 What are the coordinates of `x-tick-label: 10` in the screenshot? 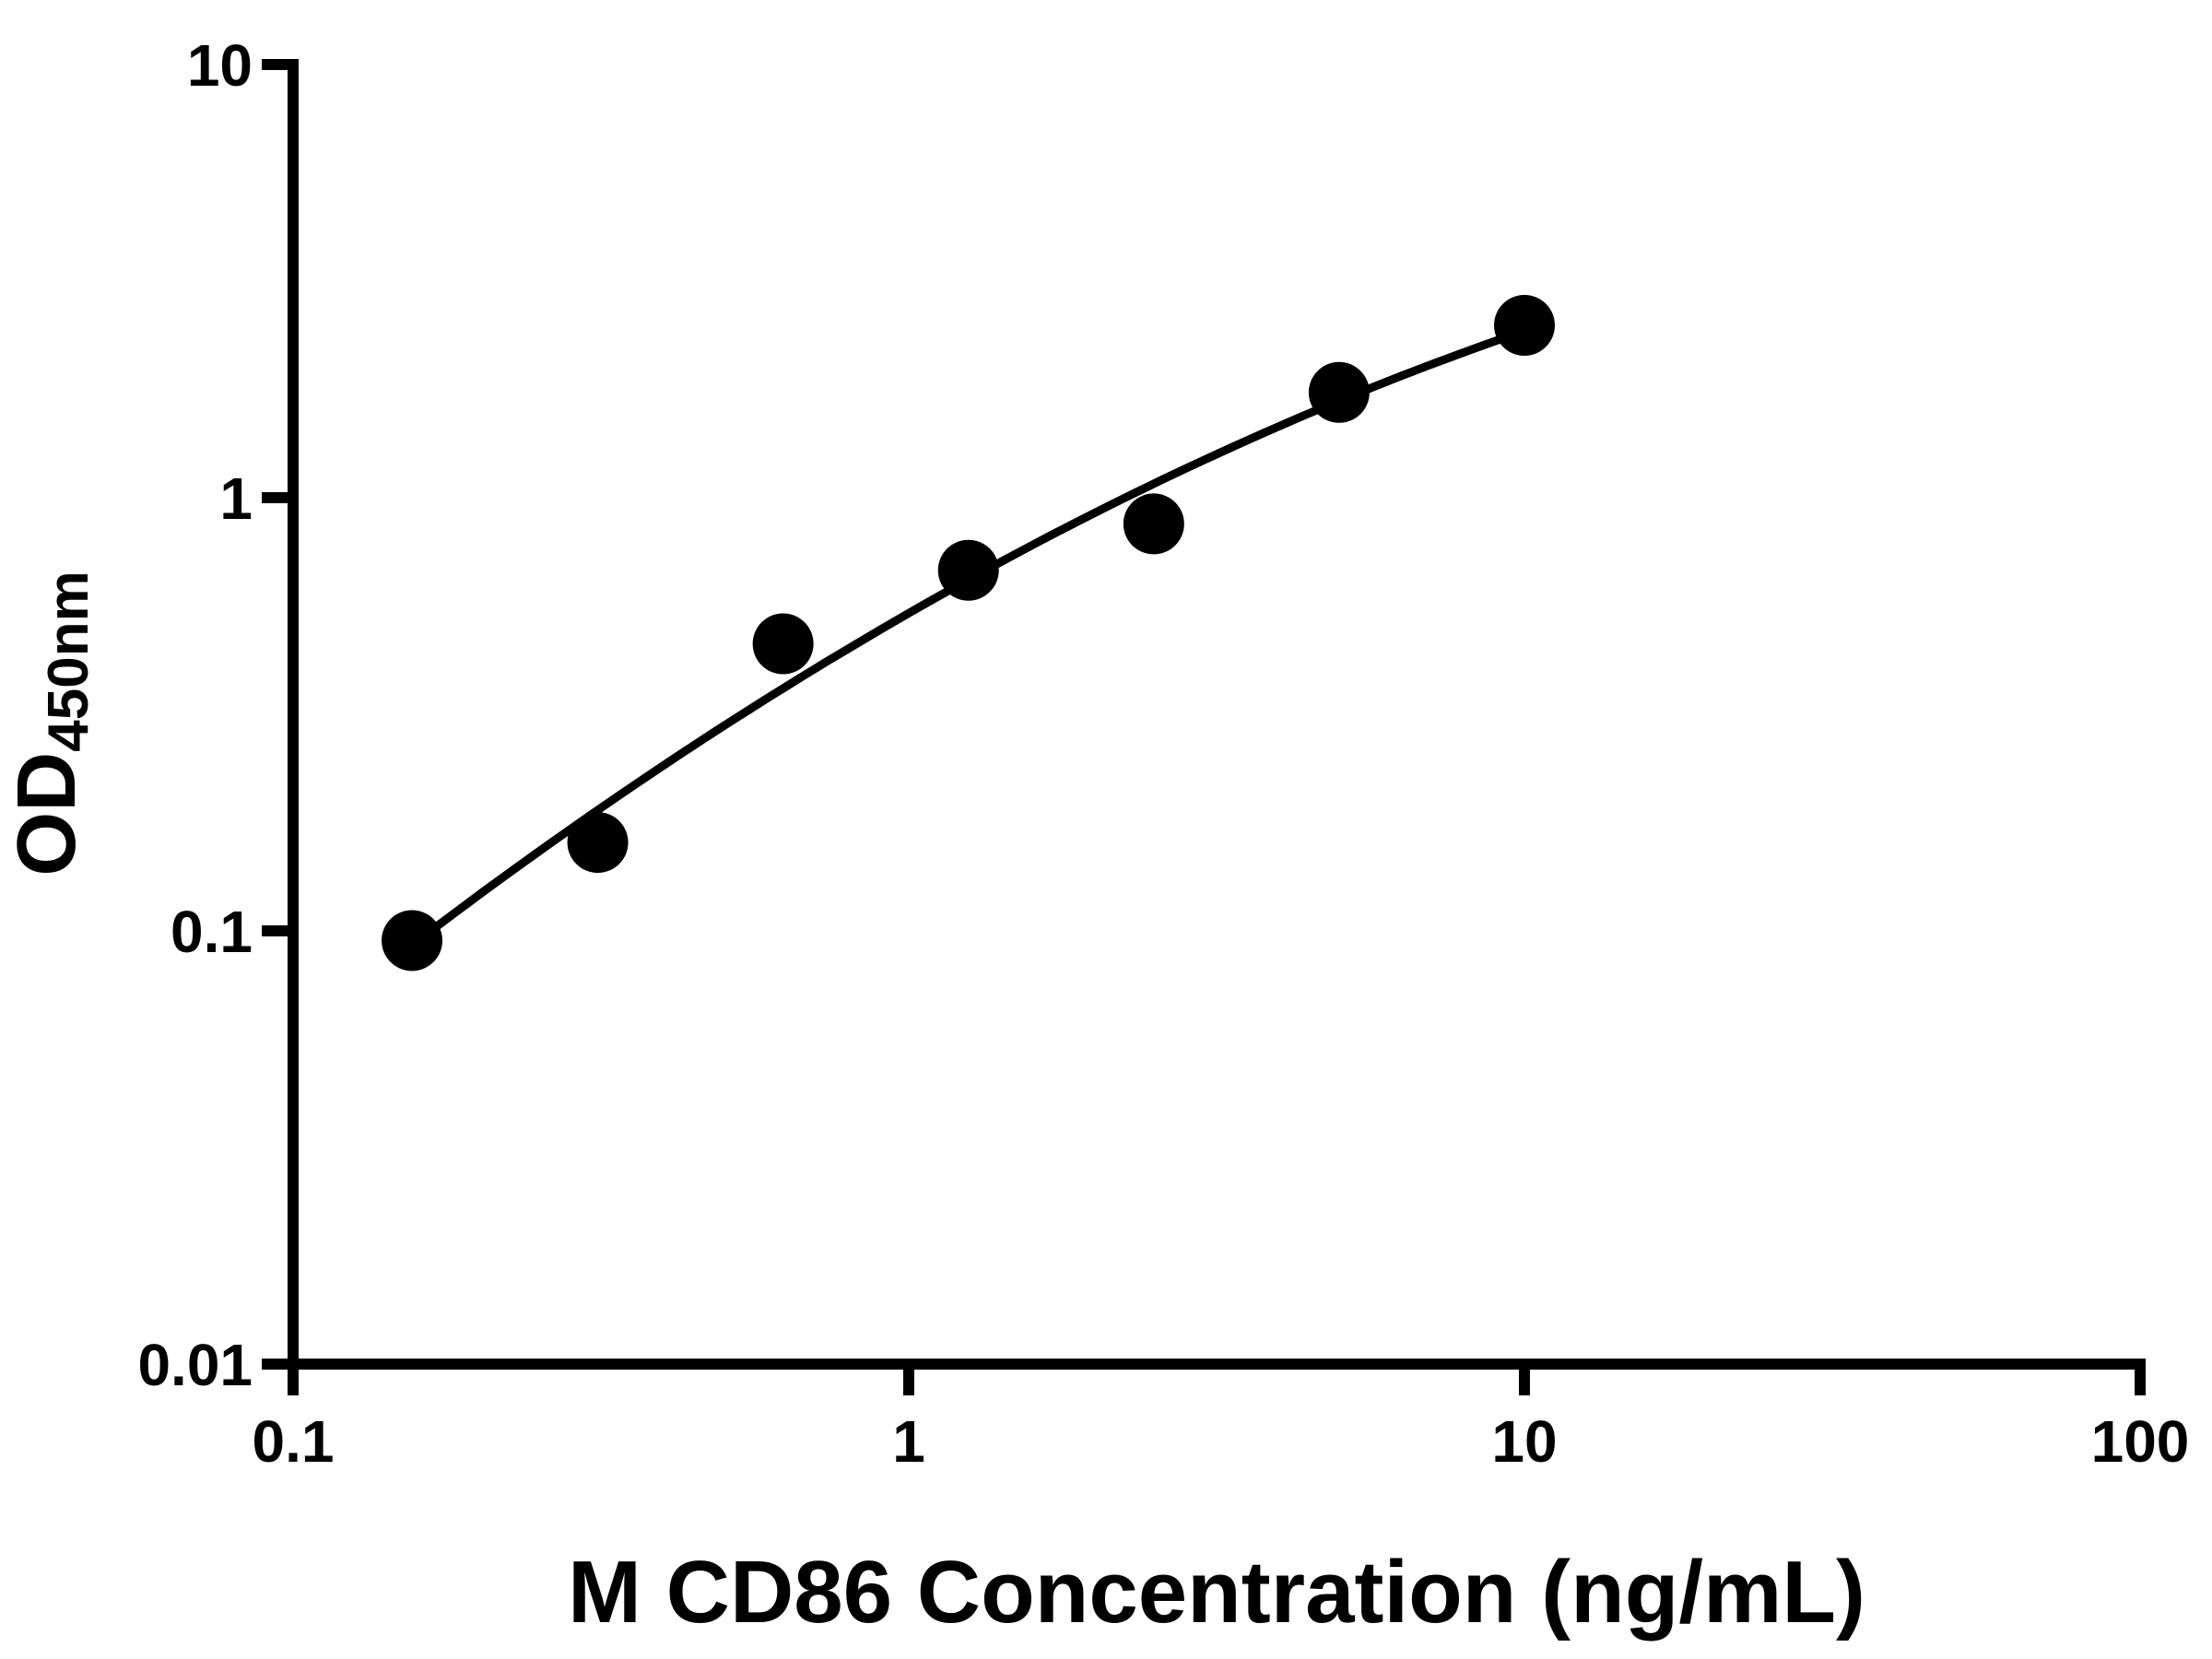 It's located at (1524, 1441).